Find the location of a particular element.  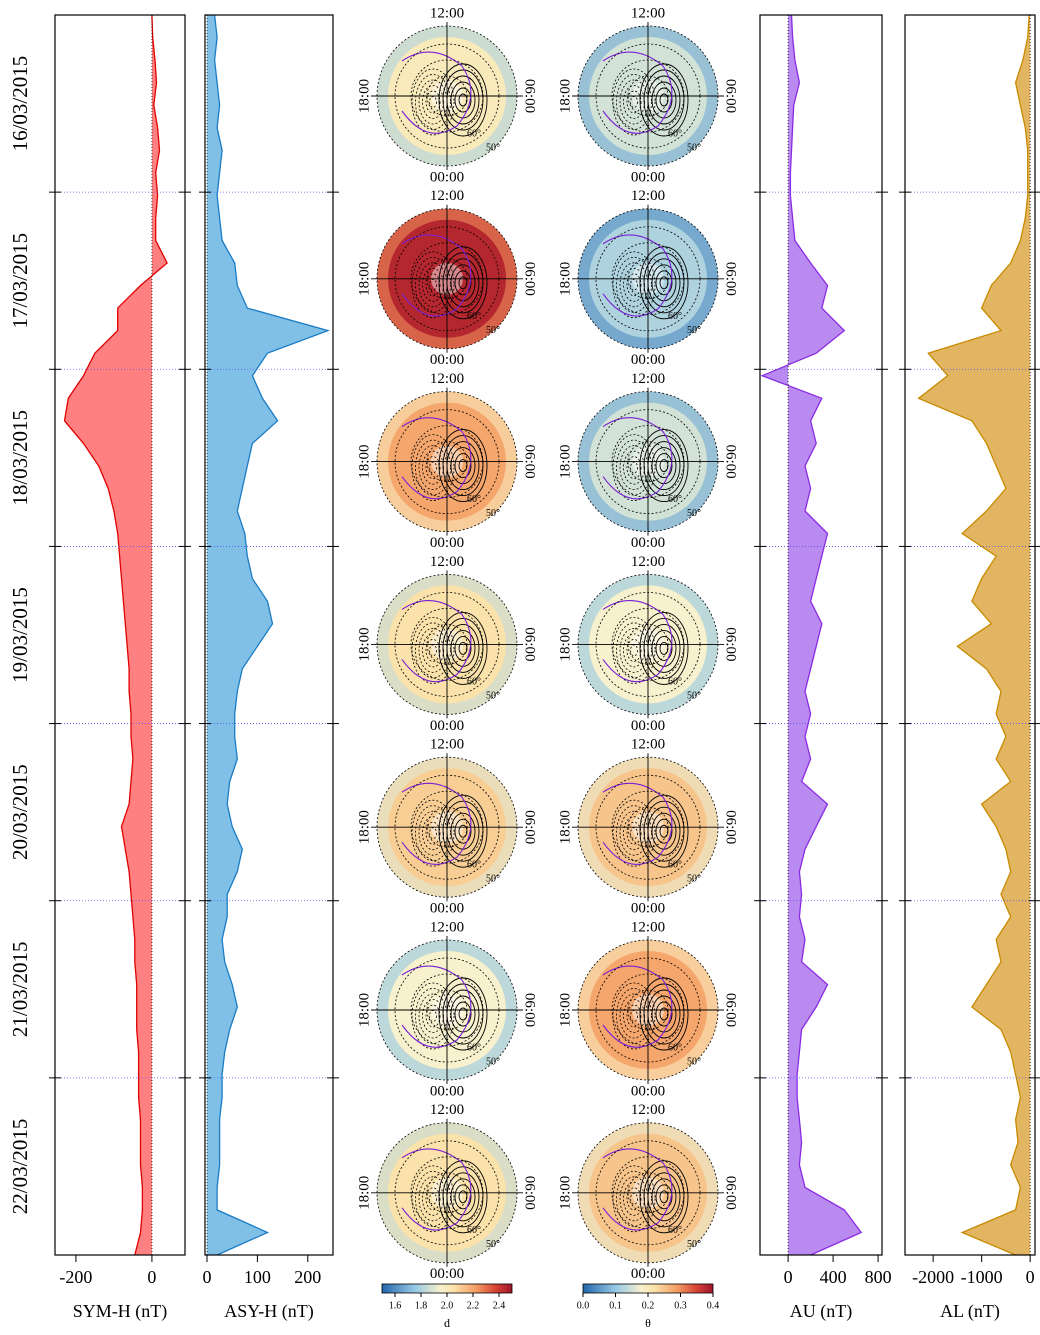

date-label: 16/03/2015 is located at coordinates (20, 104).